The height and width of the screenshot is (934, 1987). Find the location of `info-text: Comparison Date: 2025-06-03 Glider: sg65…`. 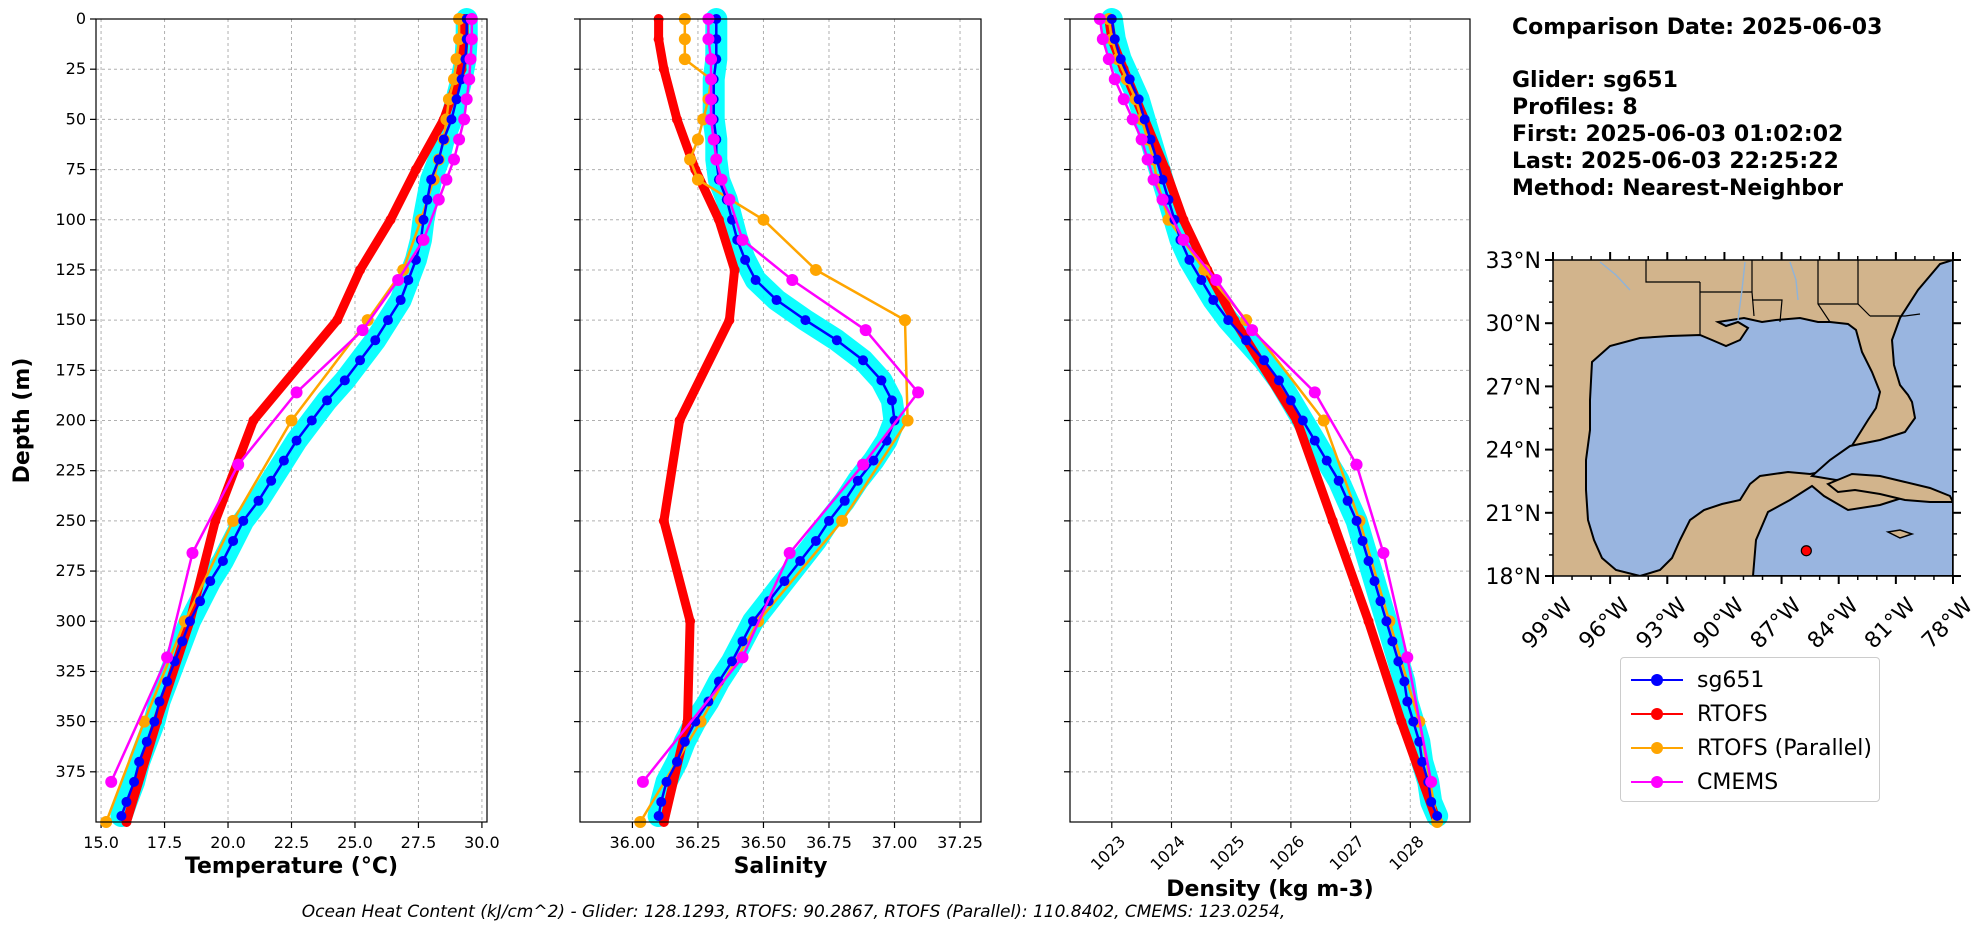

info-text: Comparison Date: 2025-06-03 Glider: sg65… is located at coordinates (1697, 108).